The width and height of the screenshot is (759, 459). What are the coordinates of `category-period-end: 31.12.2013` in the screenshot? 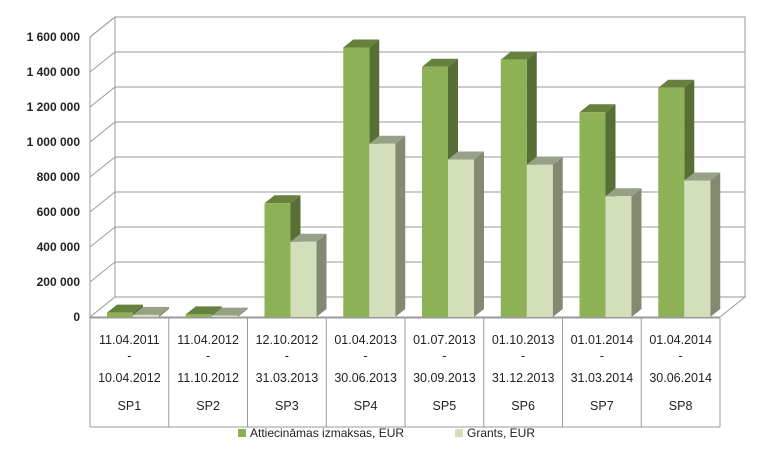 It's located at (523, 378).